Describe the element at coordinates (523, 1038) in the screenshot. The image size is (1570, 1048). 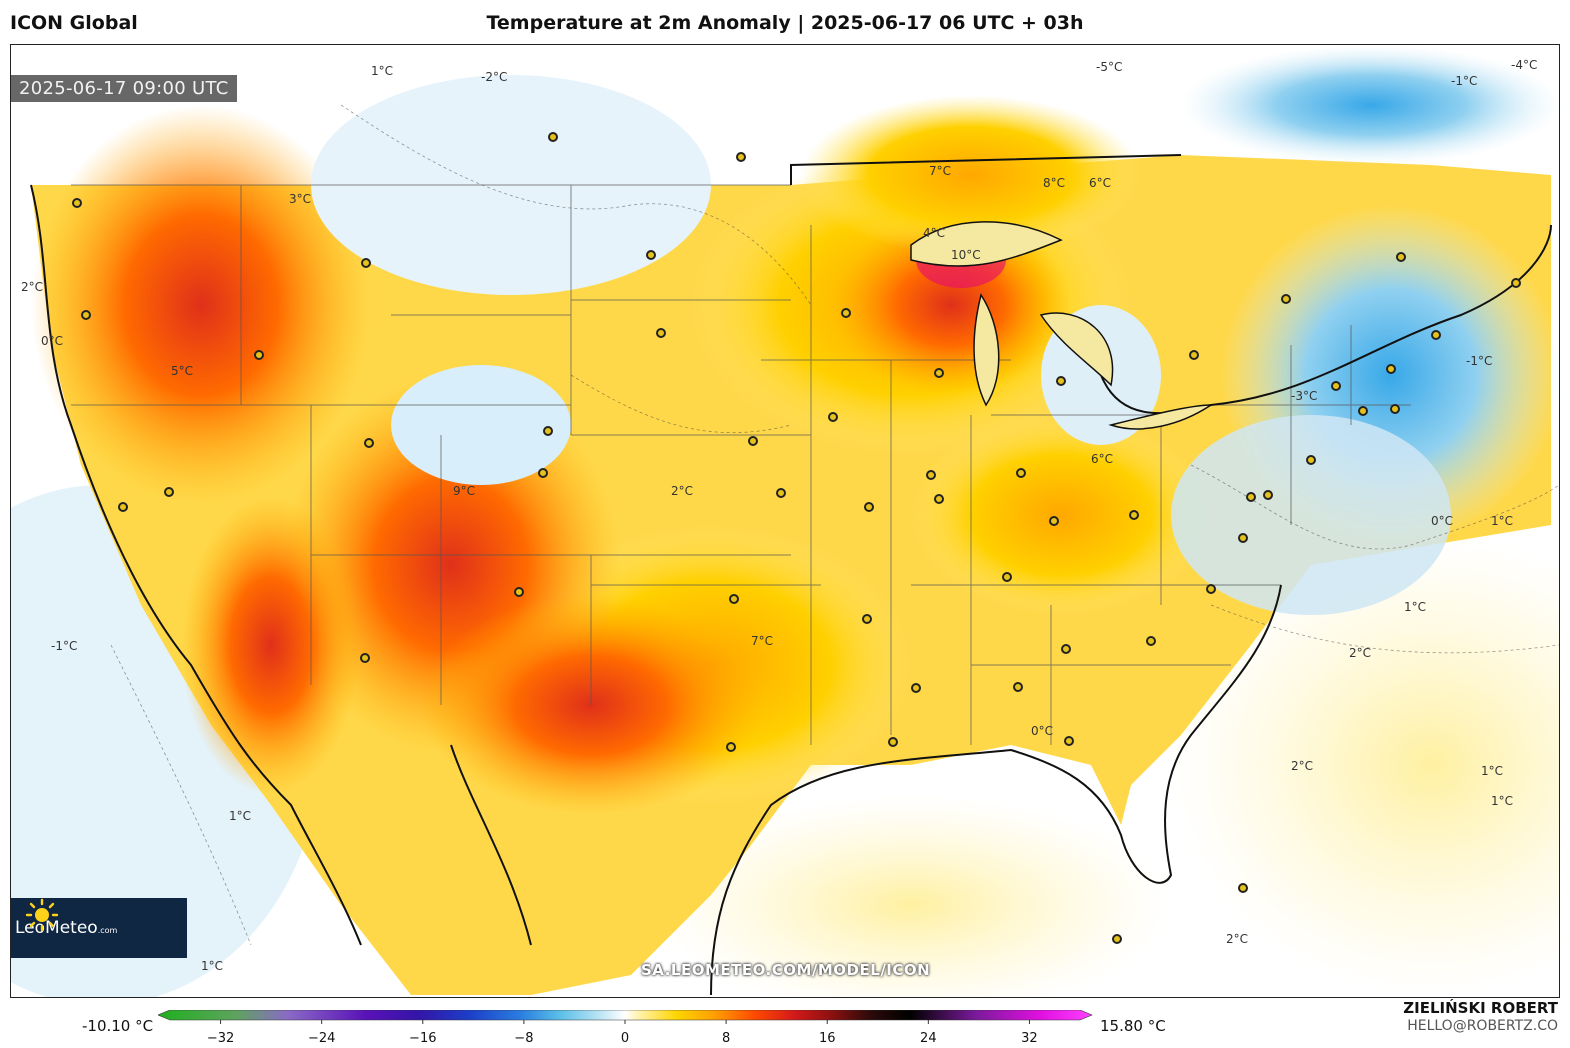
I see `colorbar-tick-label: −8` at that location.